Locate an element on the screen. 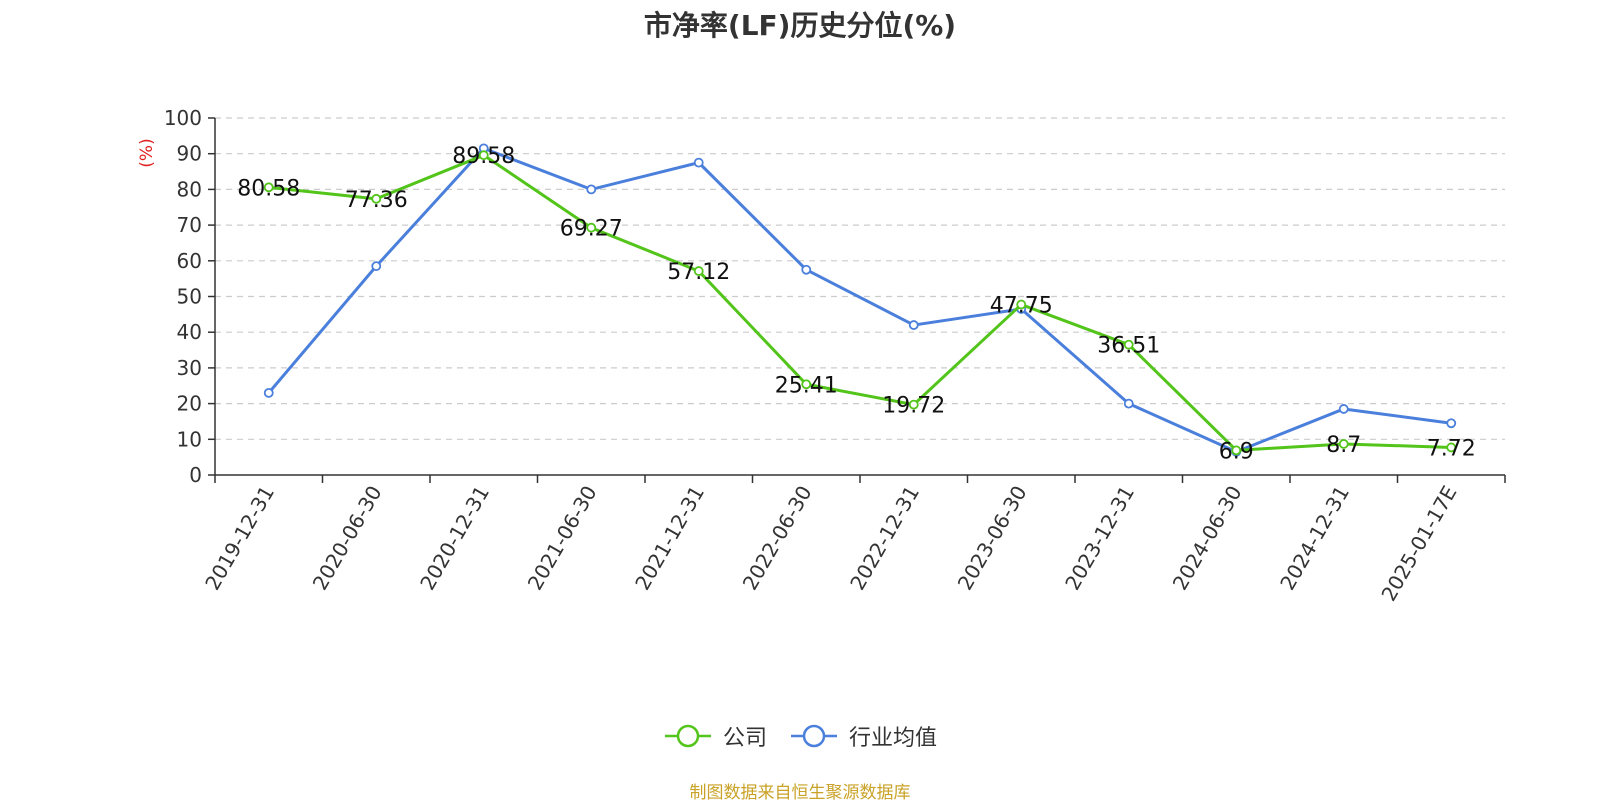  data-label: 7.72 is located at coordinates (1451, 448).